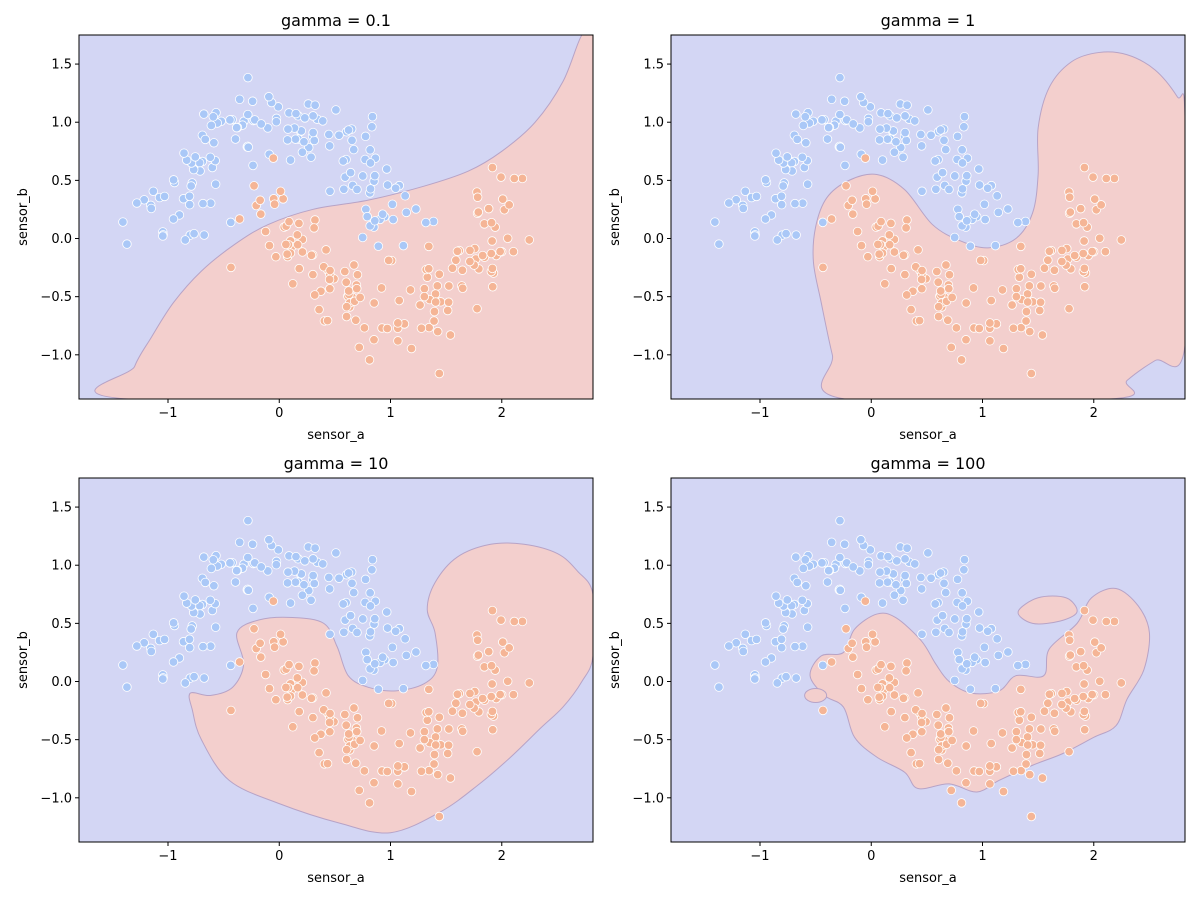  What do you see at coordinates (23, 217) in the screenshot?
I see `y-axis-label: sensor_b` at bounding box center [23, 217].